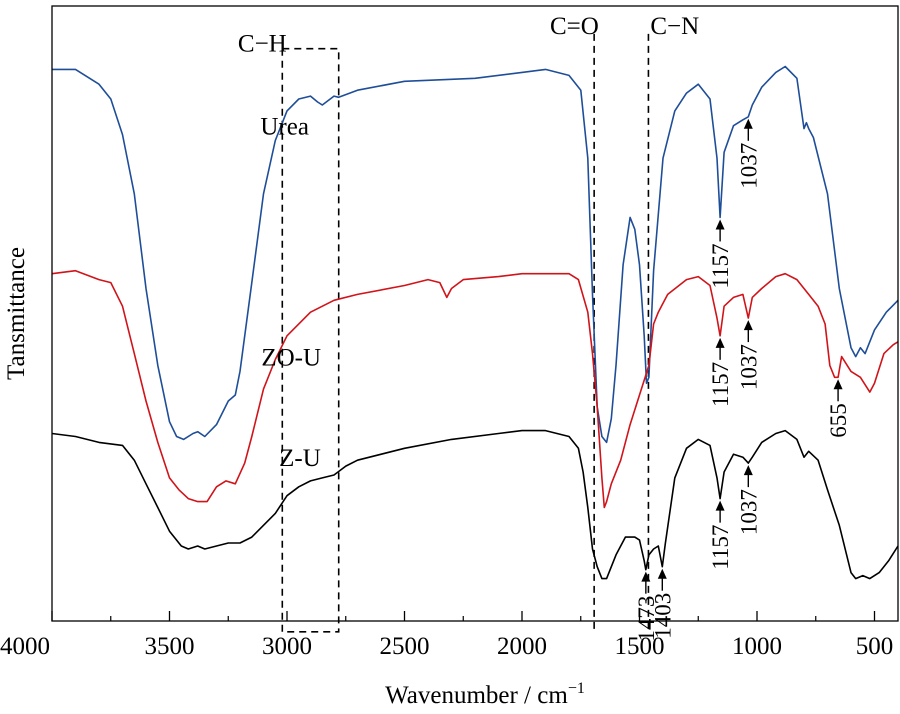 This screenshot has height=714, width=900. I want to click on x-axis-label-main: Wavenumber / cm, so click(476, 695).